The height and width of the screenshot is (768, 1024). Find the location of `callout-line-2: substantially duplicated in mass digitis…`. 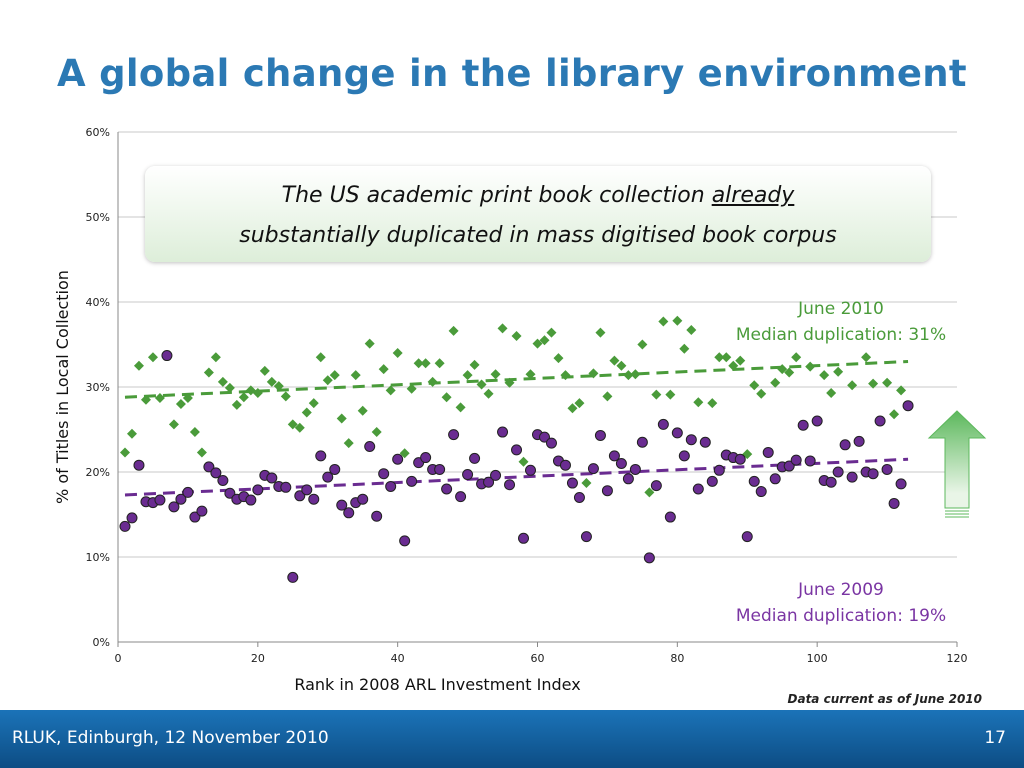

callout-line-2: substantially duplicated in mass digitis… is located at coordinates (538, 235).